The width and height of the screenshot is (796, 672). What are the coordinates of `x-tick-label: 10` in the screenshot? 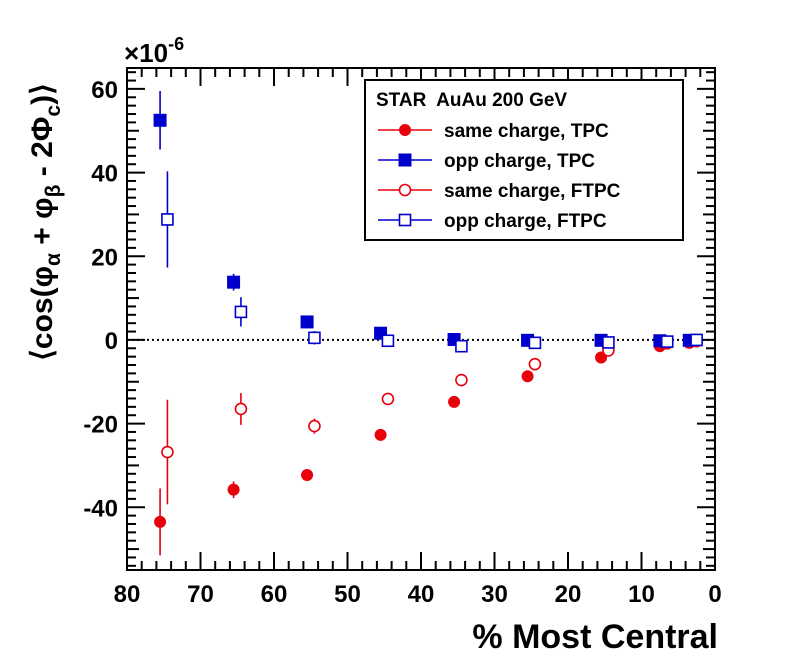 It's located at (641, 594).